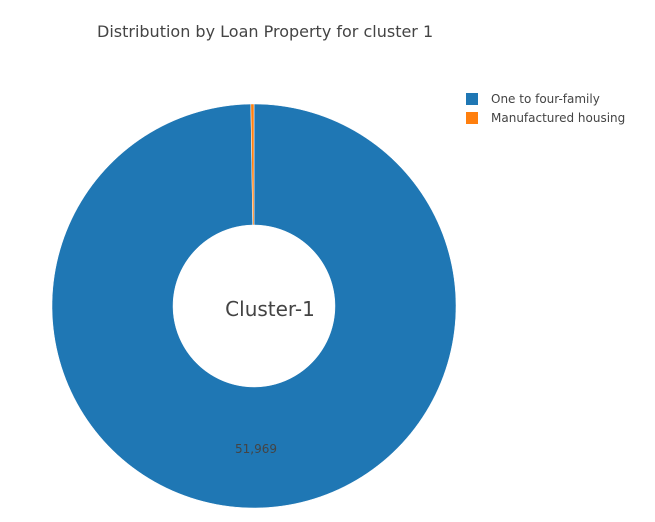 The image size is (655, 522). What do you see at coordinates (558, 118) in the screenshot?
I see `legend-label: Manufactured housing` at bounding box center [558, 118].